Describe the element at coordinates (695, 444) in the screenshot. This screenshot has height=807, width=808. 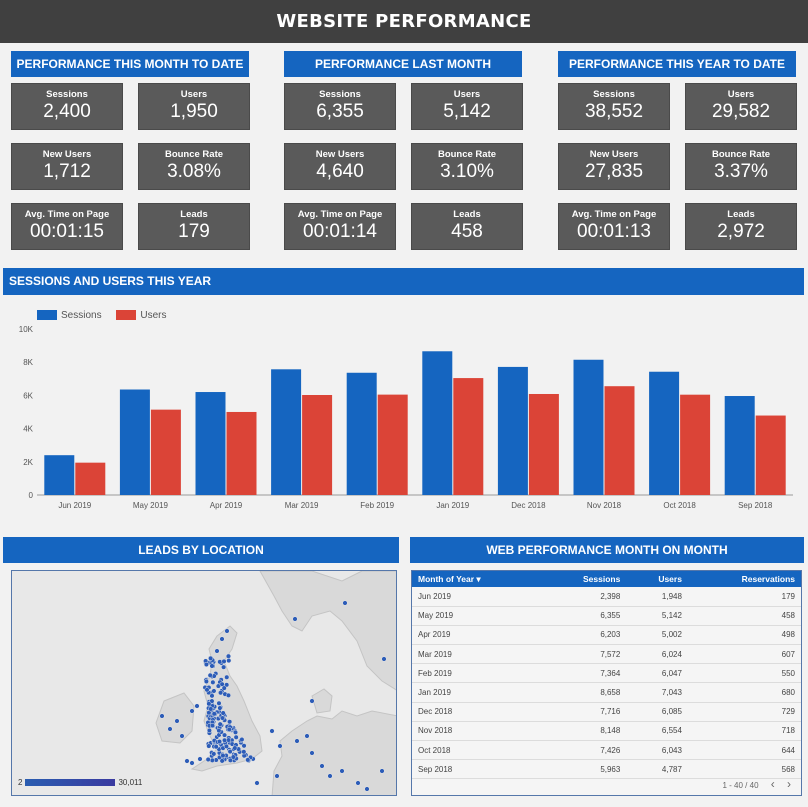
I see `bar-users-oct-2018` at that location.